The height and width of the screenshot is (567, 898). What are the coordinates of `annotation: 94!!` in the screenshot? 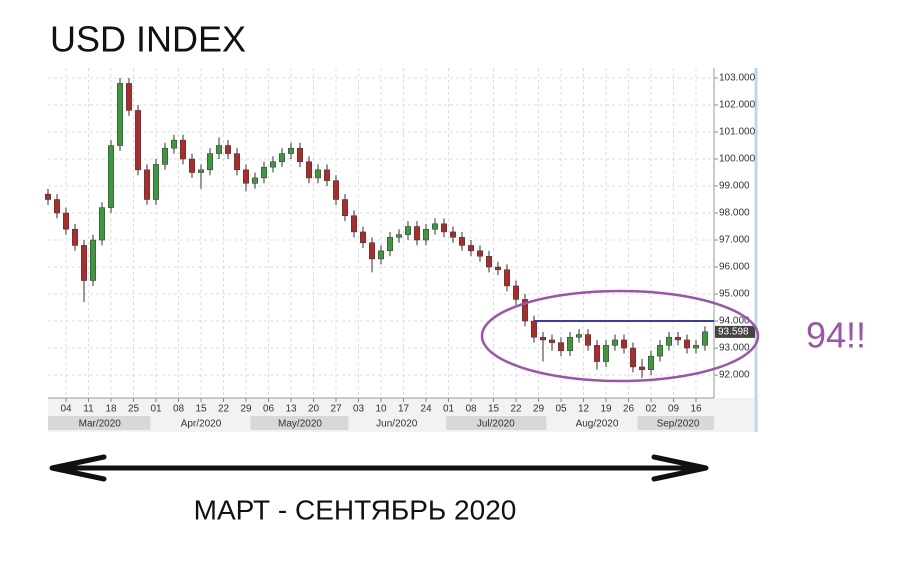 It's located at (836, 335).